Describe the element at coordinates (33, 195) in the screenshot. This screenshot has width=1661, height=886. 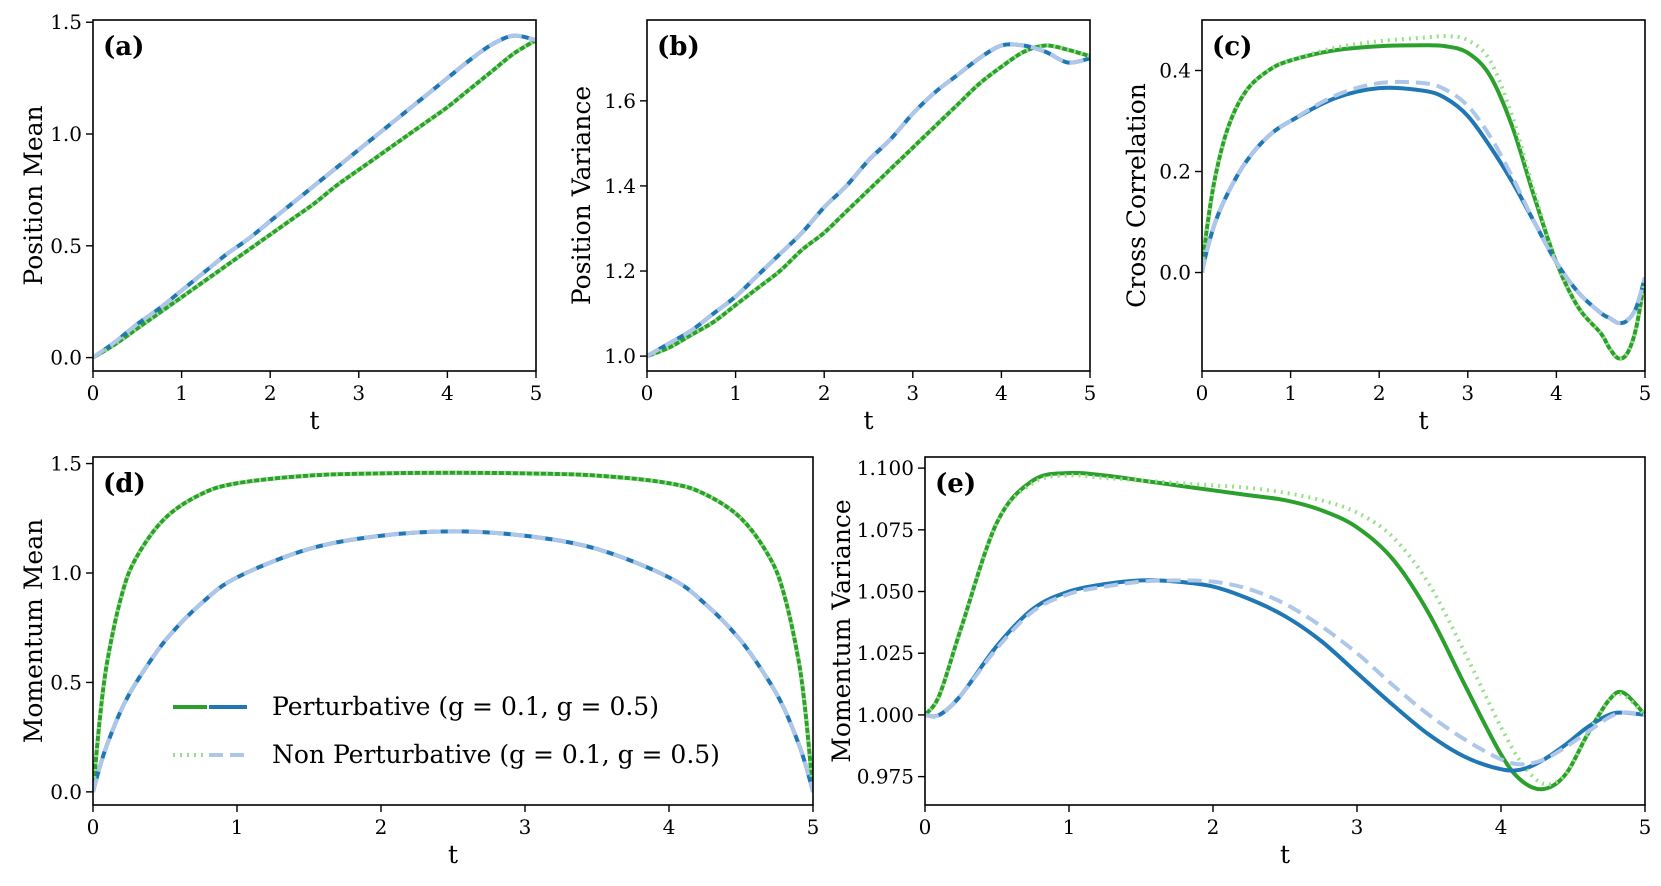
I see `y-axis-label: Position Mean` at that location.